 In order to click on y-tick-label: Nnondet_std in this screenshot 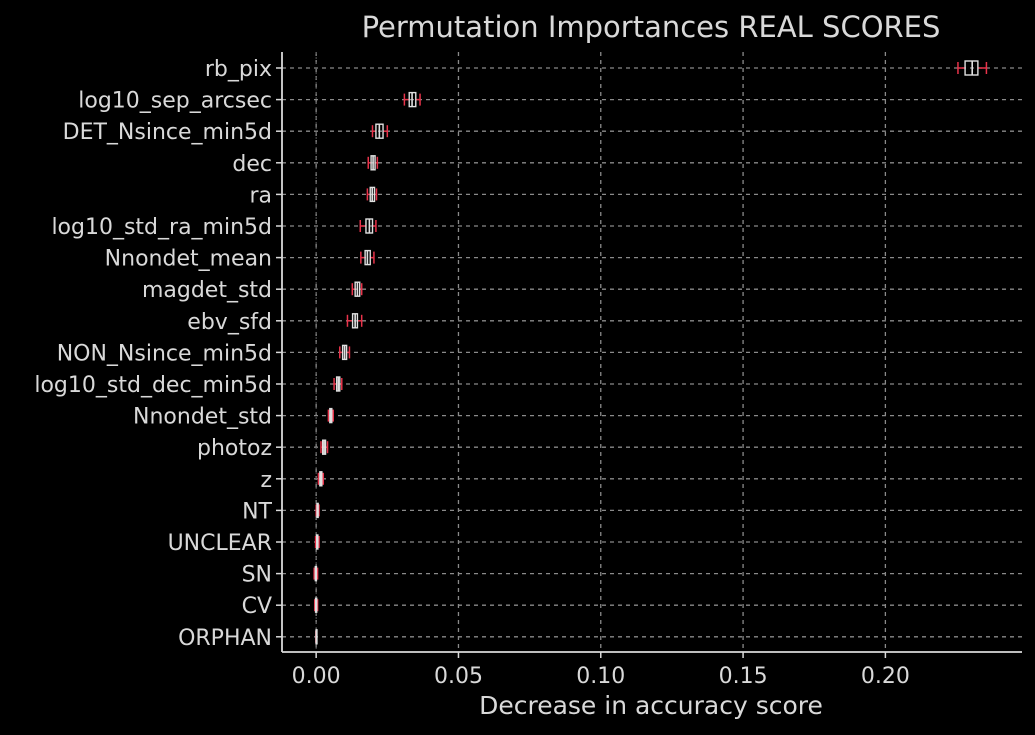, I will do `click(202, 417)`.